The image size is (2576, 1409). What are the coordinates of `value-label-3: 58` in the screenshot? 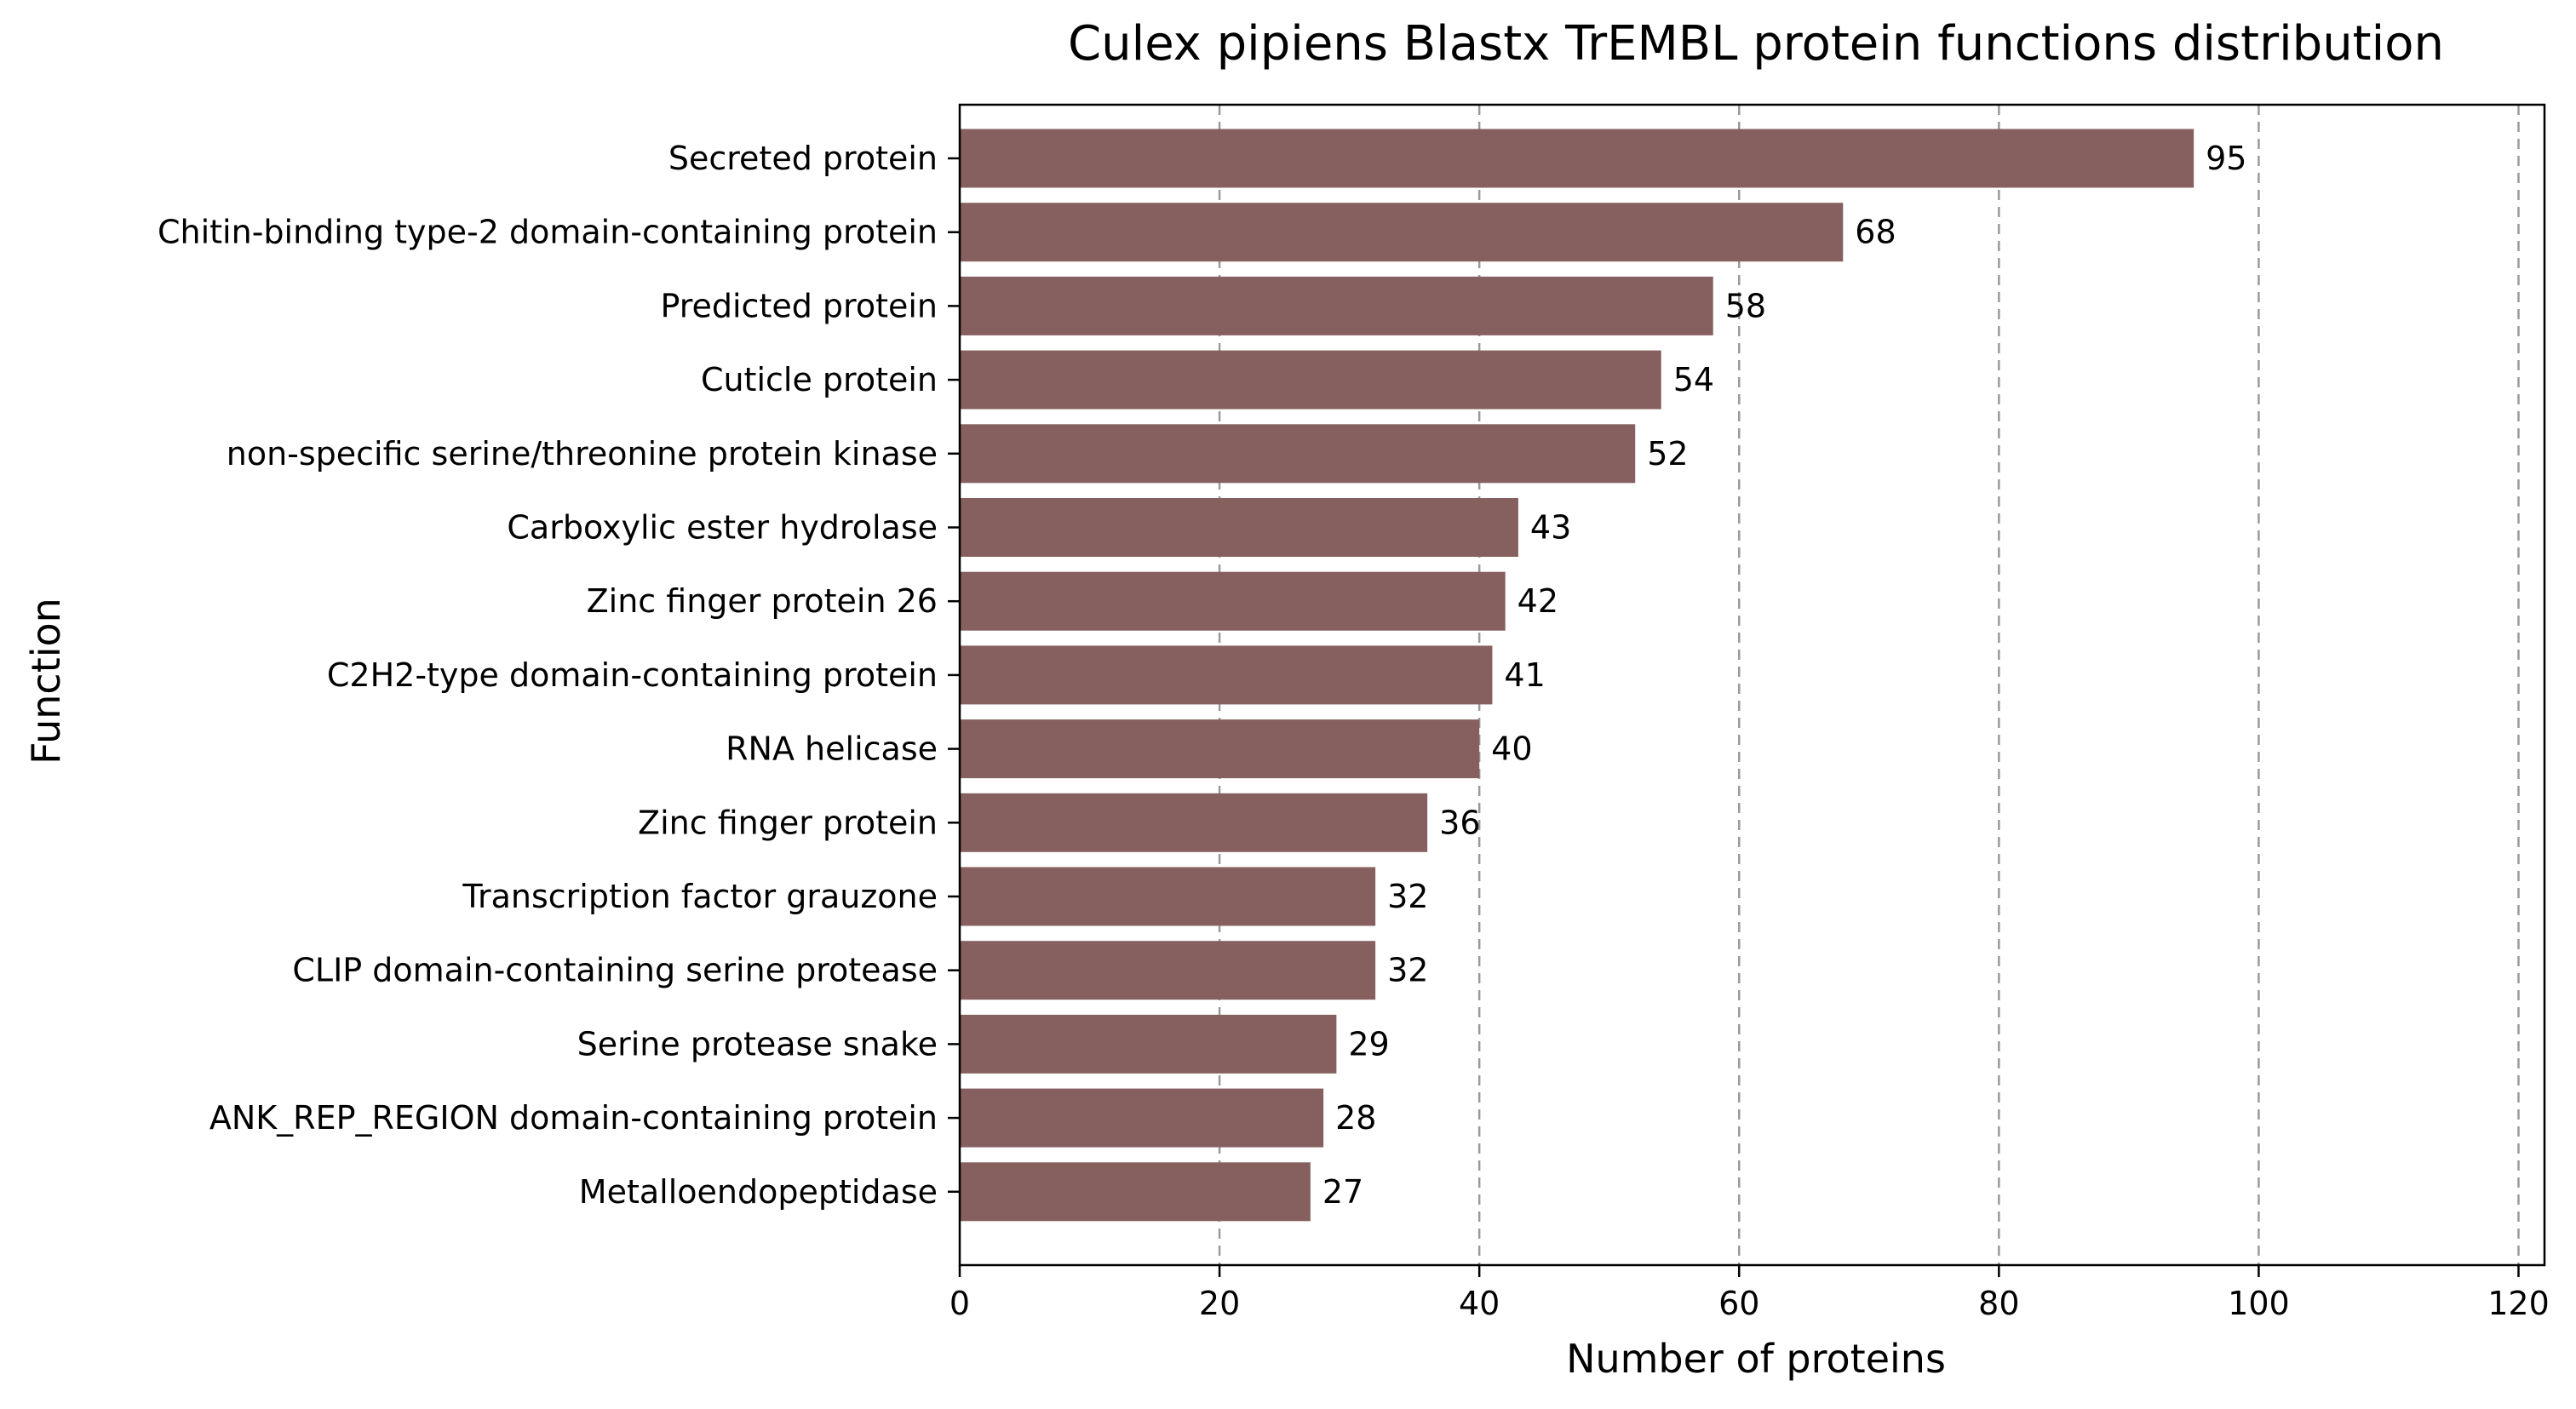 It's located at (1745, 305).